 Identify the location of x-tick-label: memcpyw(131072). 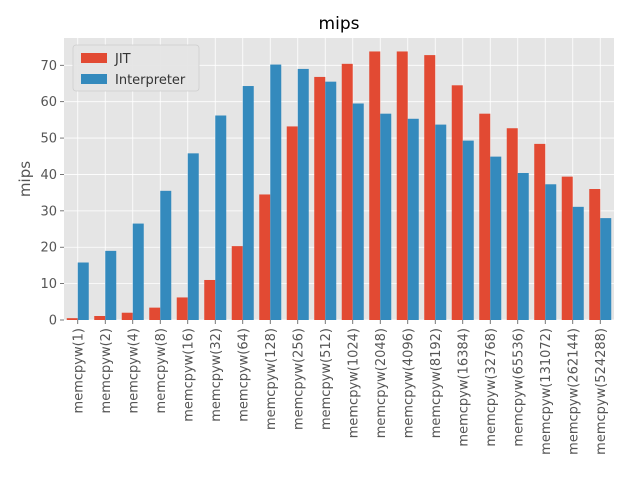
(546, 391).